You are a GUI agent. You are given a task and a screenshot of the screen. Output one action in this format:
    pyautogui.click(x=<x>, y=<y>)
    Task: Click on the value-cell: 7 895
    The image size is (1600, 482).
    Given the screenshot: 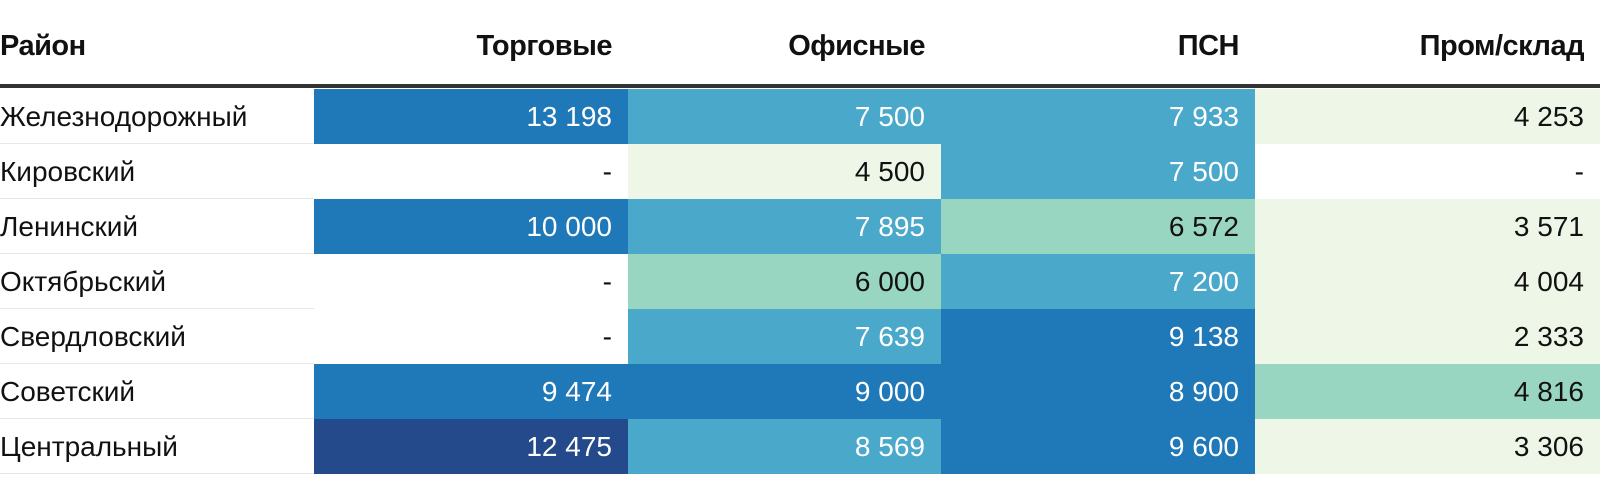 What is the action you would take?
    pyautogui.click(x=784, y=226)
    